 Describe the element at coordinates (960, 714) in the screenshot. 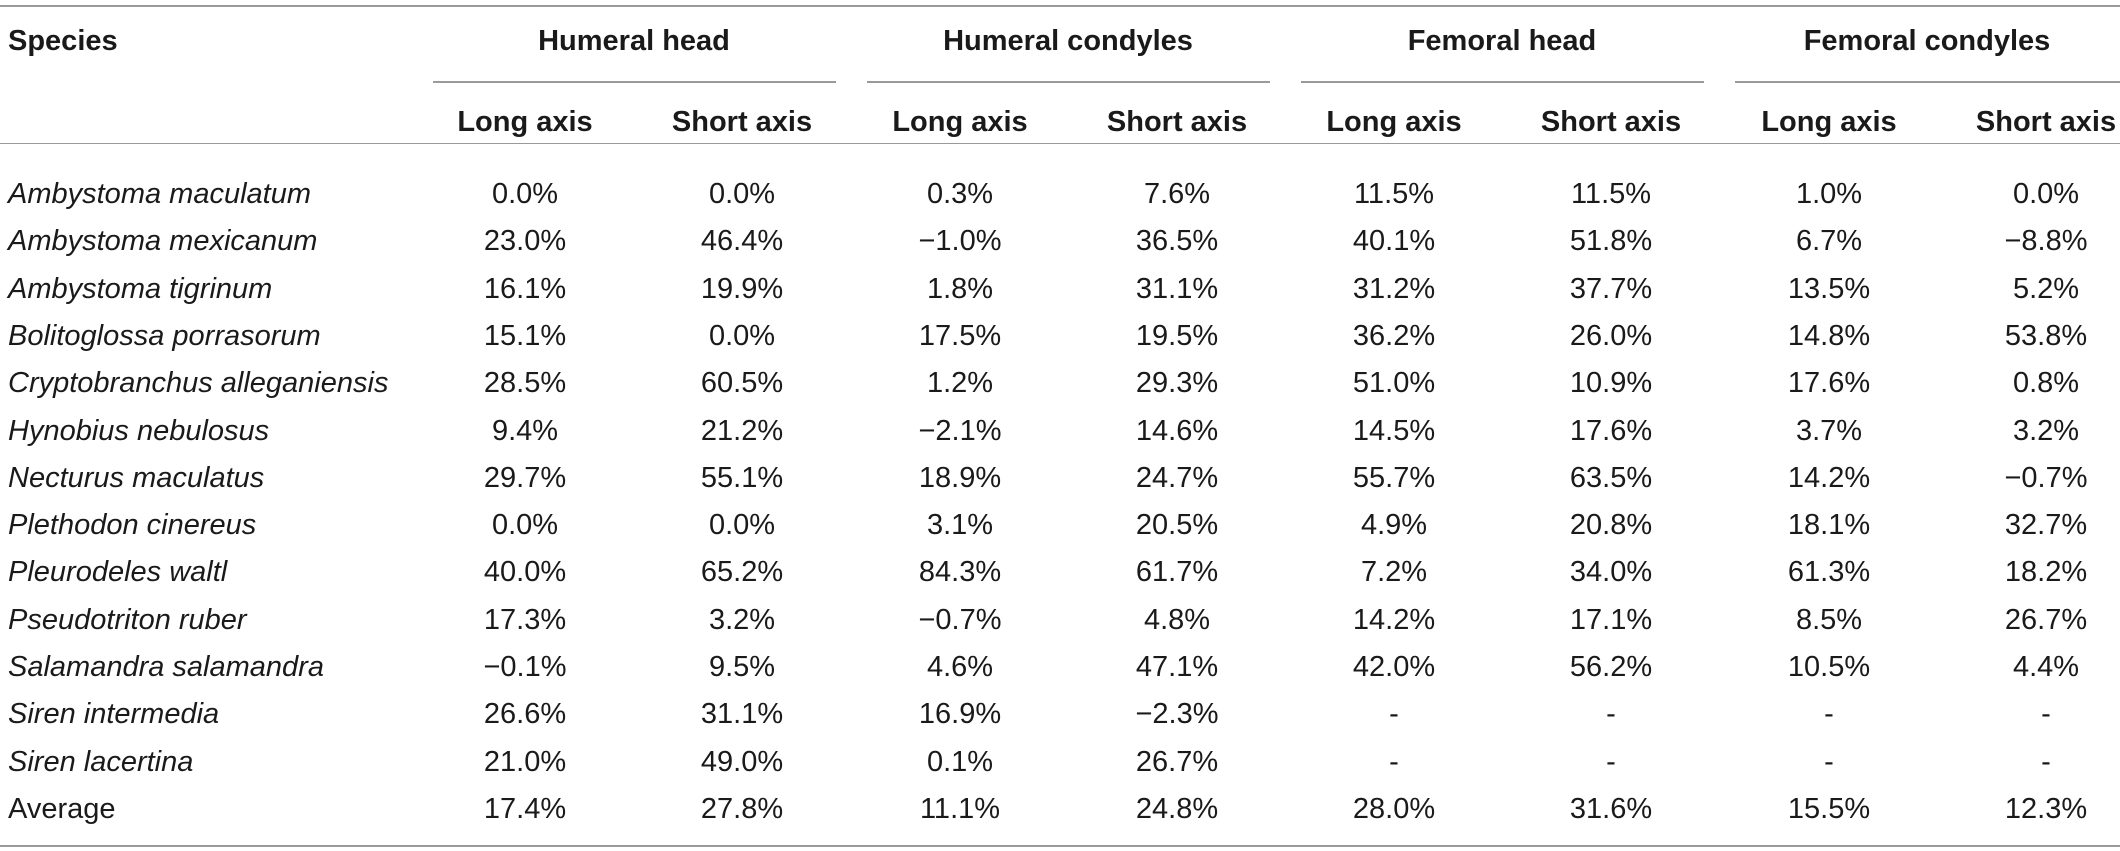

I see `table-cell: 16.9%` at that location.